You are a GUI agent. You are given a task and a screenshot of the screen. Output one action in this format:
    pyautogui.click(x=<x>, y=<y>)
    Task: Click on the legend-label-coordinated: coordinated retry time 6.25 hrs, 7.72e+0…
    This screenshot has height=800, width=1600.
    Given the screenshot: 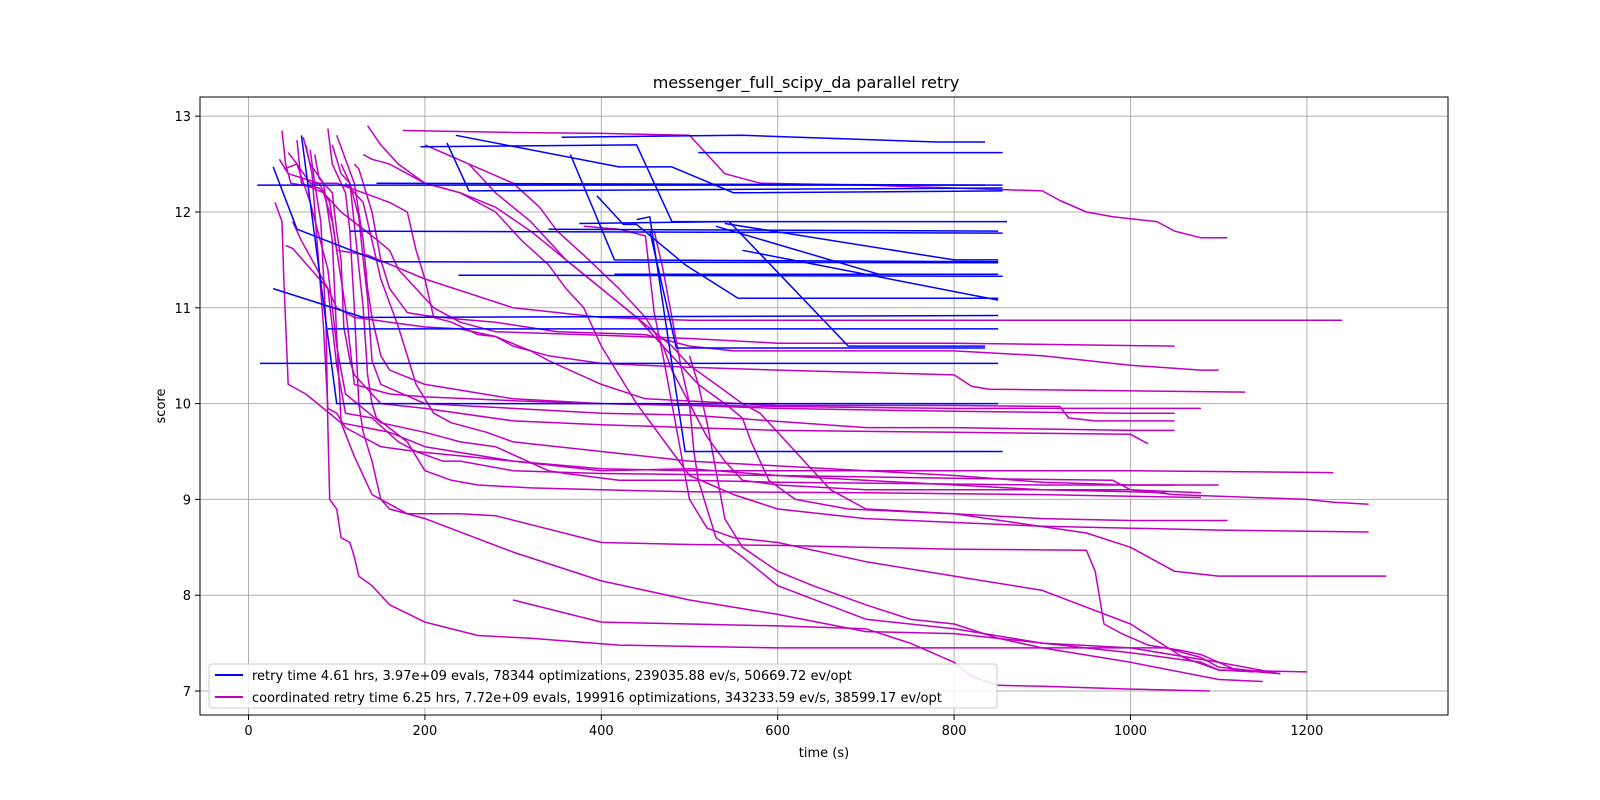 What is the action you would take?
    pyautogui.click(x=597, y=698)
    